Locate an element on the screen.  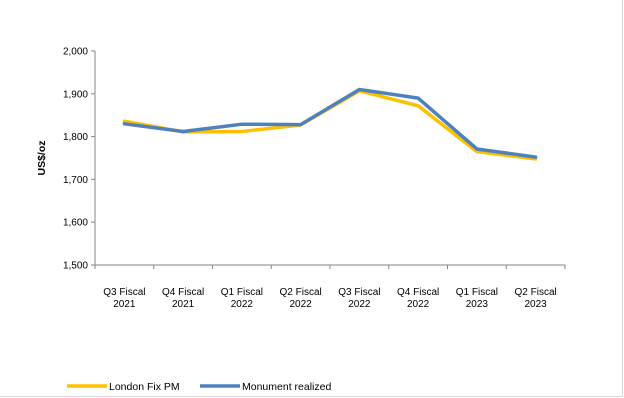
y-tick-label: 1,500 is located at coordinates (75, 266).